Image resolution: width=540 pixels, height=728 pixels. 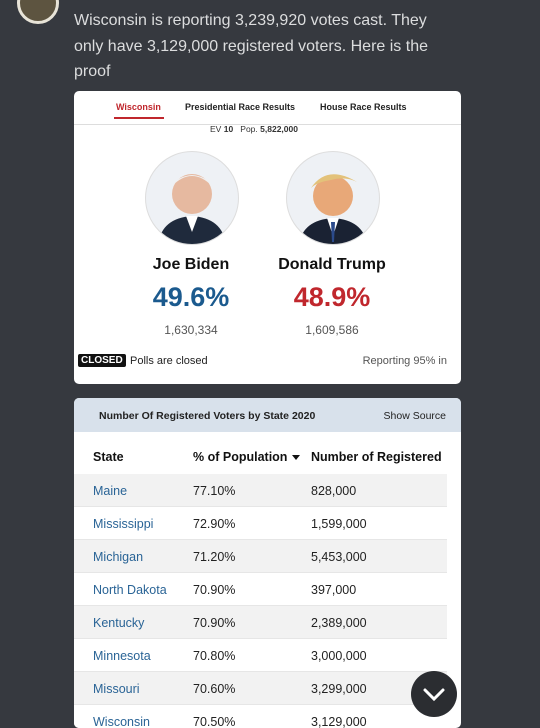 What do you see at coordinates (108, 457) in the screenshot?
I see `column-header: State` at bounding box center [108, 457].